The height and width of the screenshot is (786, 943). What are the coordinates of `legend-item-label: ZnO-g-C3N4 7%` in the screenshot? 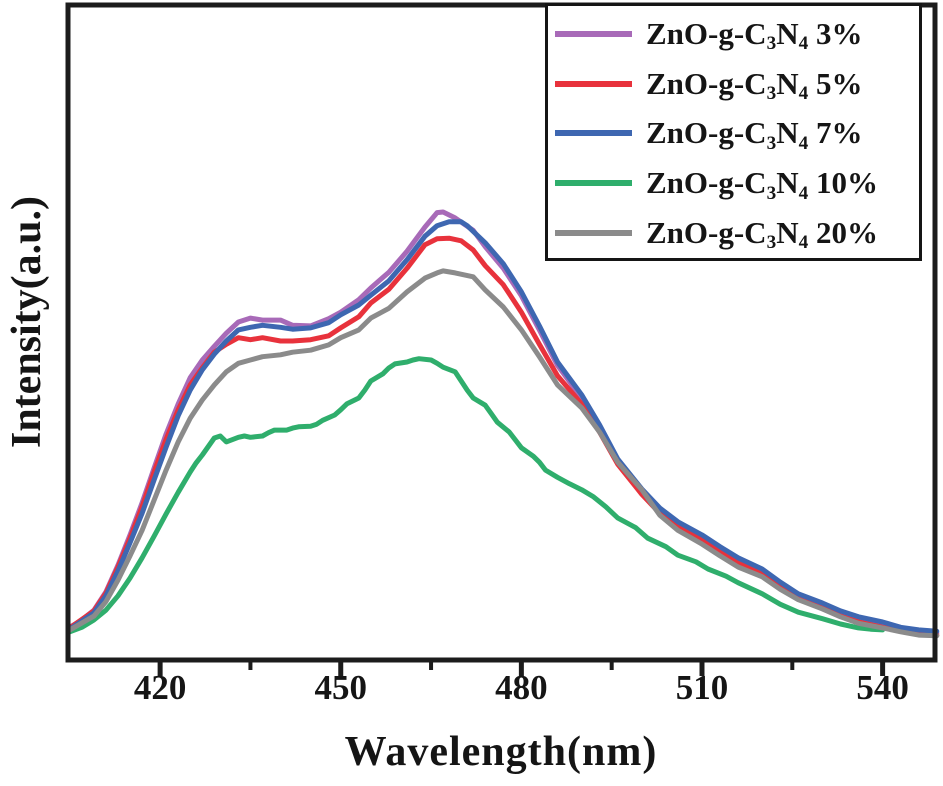 It's located at (754, 134).